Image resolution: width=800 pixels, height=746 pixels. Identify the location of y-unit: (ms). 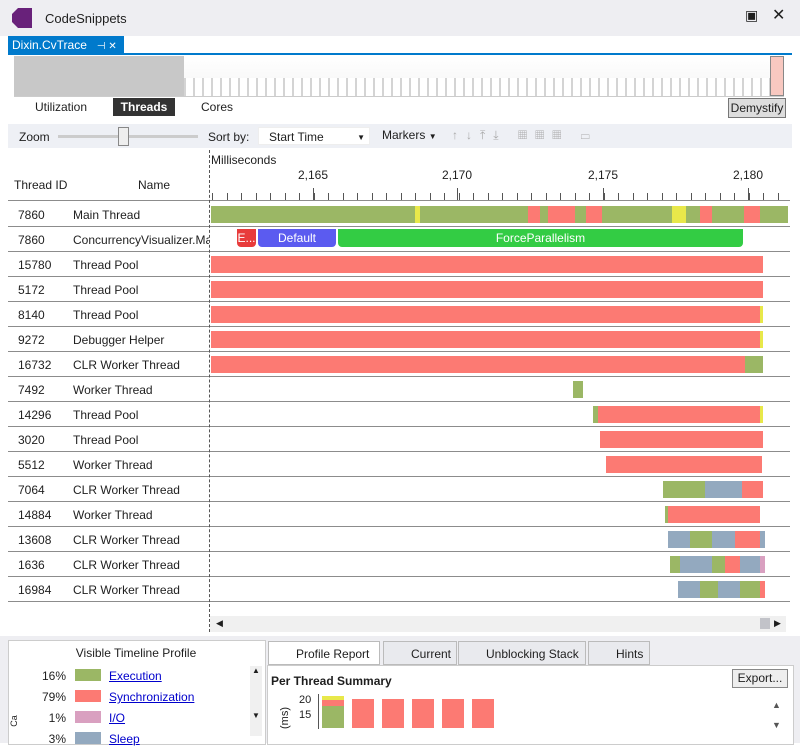
(285, 718).